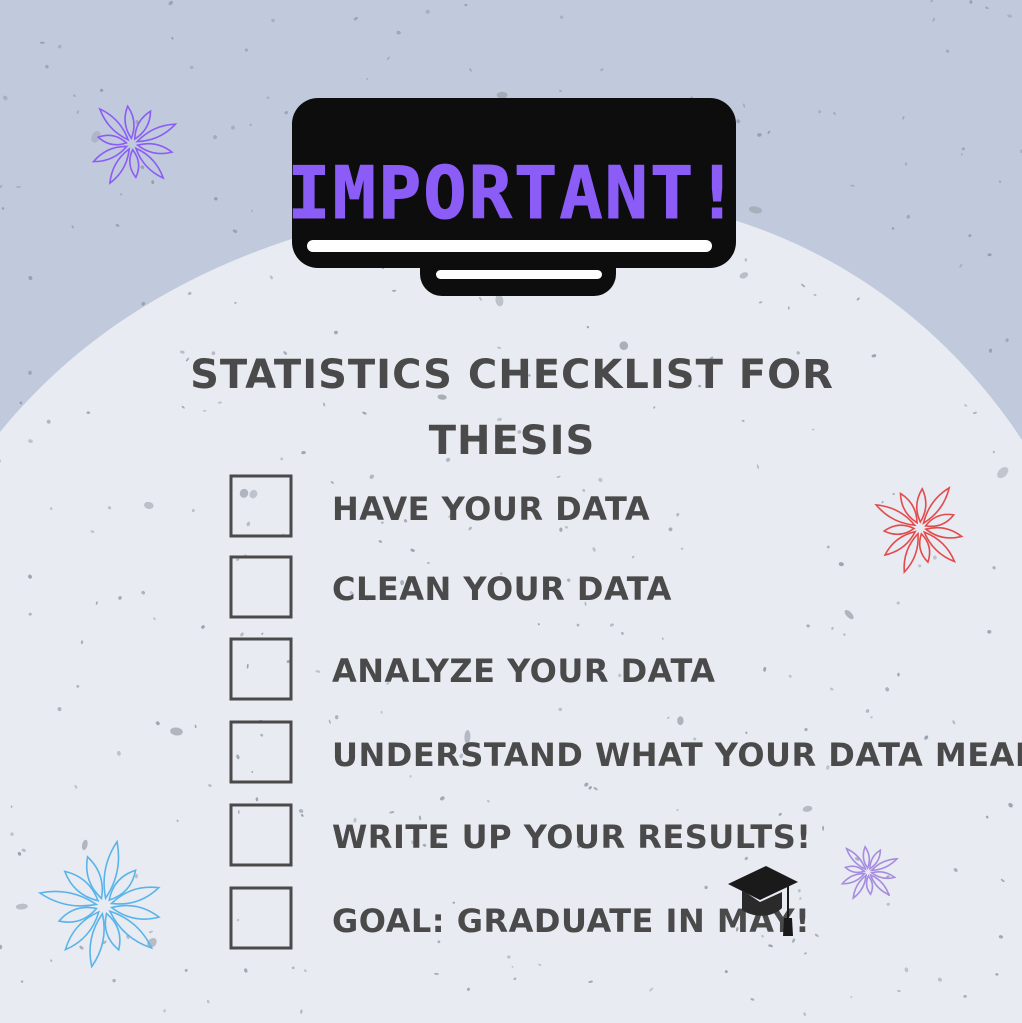 This screenshot has width=1022, height=1023. Describe the element at coordinates (625, 752) in the screenshot. I see `checklist-item: UNDERSTAND WHAT YOUR DATA MEANS` at that location.